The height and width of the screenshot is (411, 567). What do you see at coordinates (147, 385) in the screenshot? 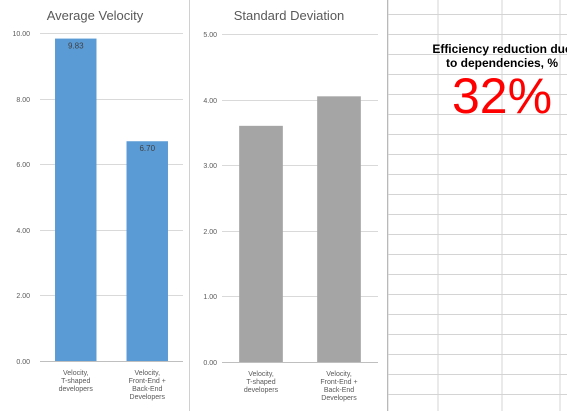
I see `velocity-category-label: Velocity, Front-End + Back-End Developers` at bounding box center [147, 385].